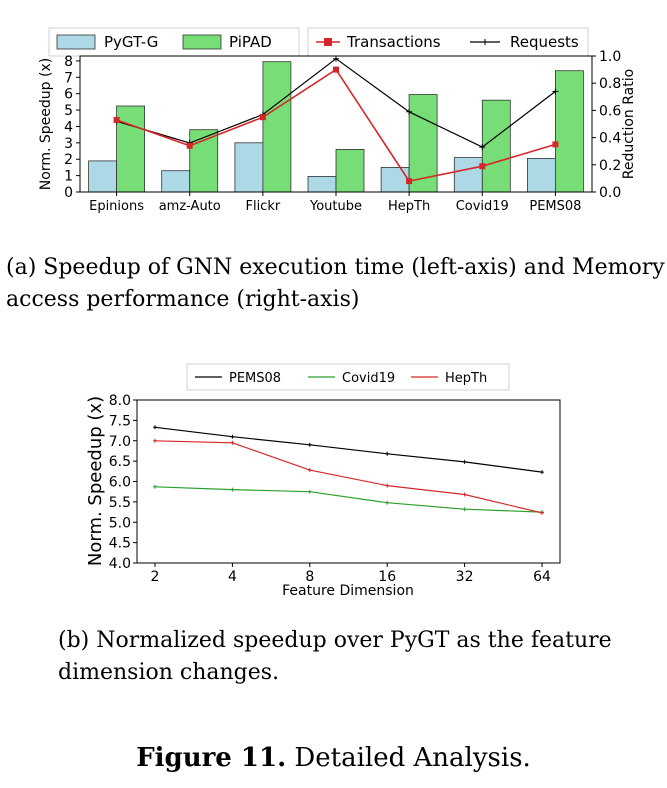 The width and height of the screenshot is (667, 788). What do you see at coordinates (610, 84) in the screenshot?
I see `y-tick-label-right-0.8: 0.8` at bounding box center [610, 84].